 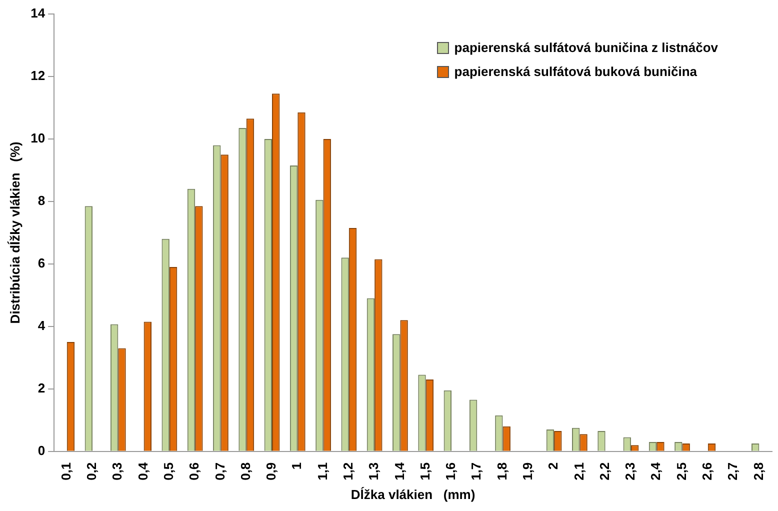 I want to click on y-axis-title: Distribúcia dĺžky vlákien (%), so click(x=14, y=233).